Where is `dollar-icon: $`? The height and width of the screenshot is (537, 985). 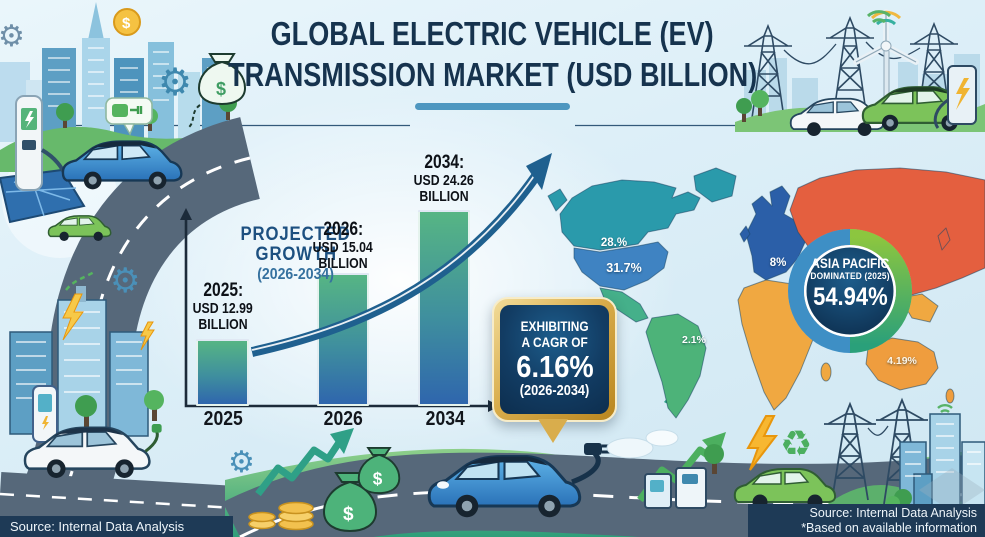
dollar-icon: $ is located at coordinates (126, 23).